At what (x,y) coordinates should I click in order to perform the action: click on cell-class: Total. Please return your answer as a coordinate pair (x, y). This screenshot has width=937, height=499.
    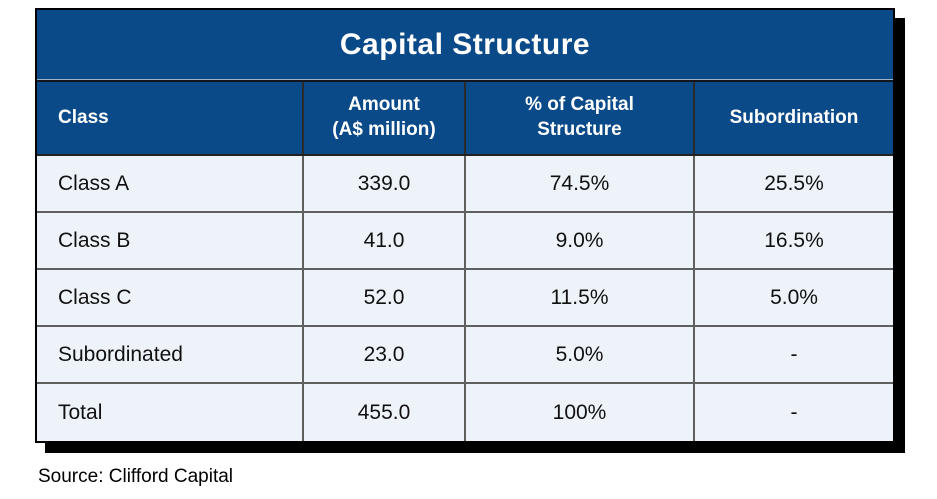
    Looking at the image, I should click on (170, 412).